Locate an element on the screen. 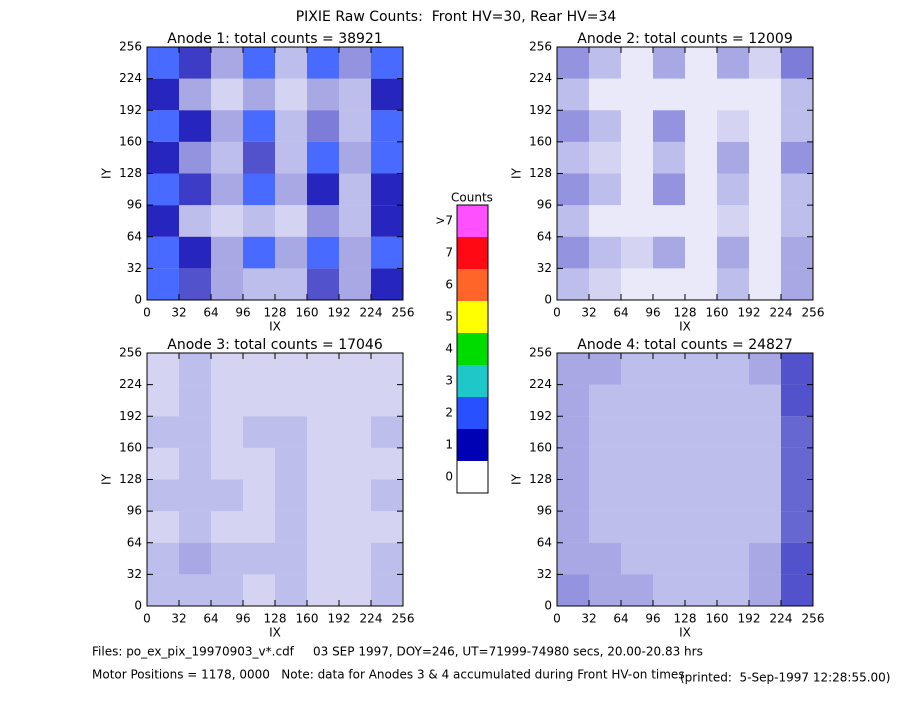 The image size is (913, 705). x-tick-label: 192 is located at coordinates (749, 619).